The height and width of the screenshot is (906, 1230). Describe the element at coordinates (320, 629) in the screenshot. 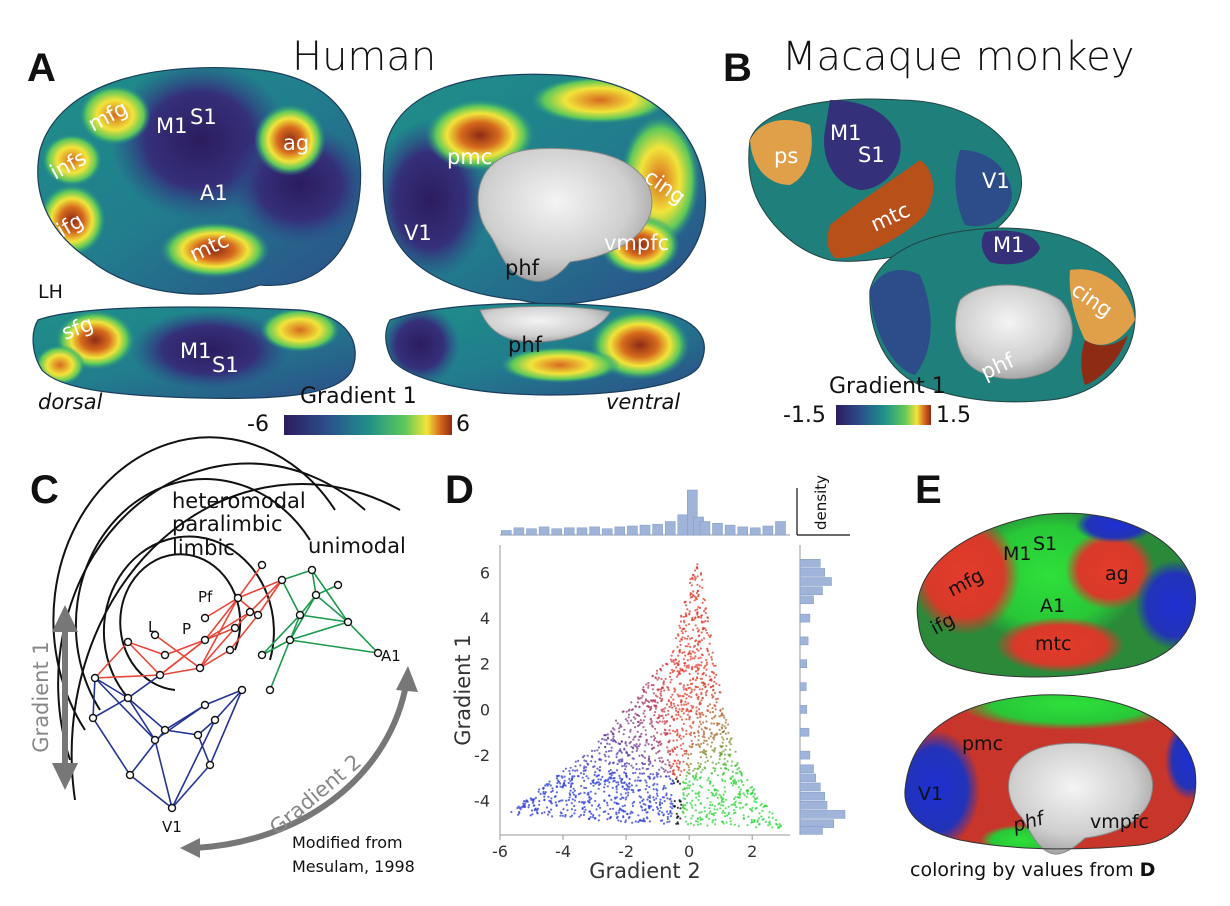

I see `network-green` at that location.